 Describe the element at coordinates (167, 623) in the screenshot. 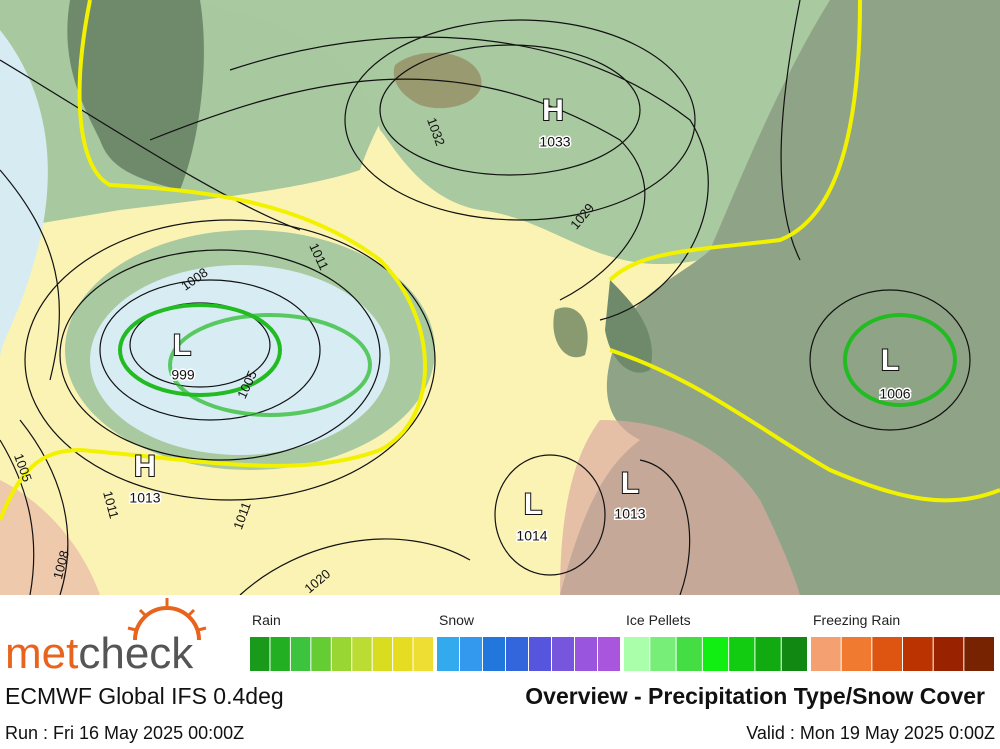

I see `logo-sun` at that location.